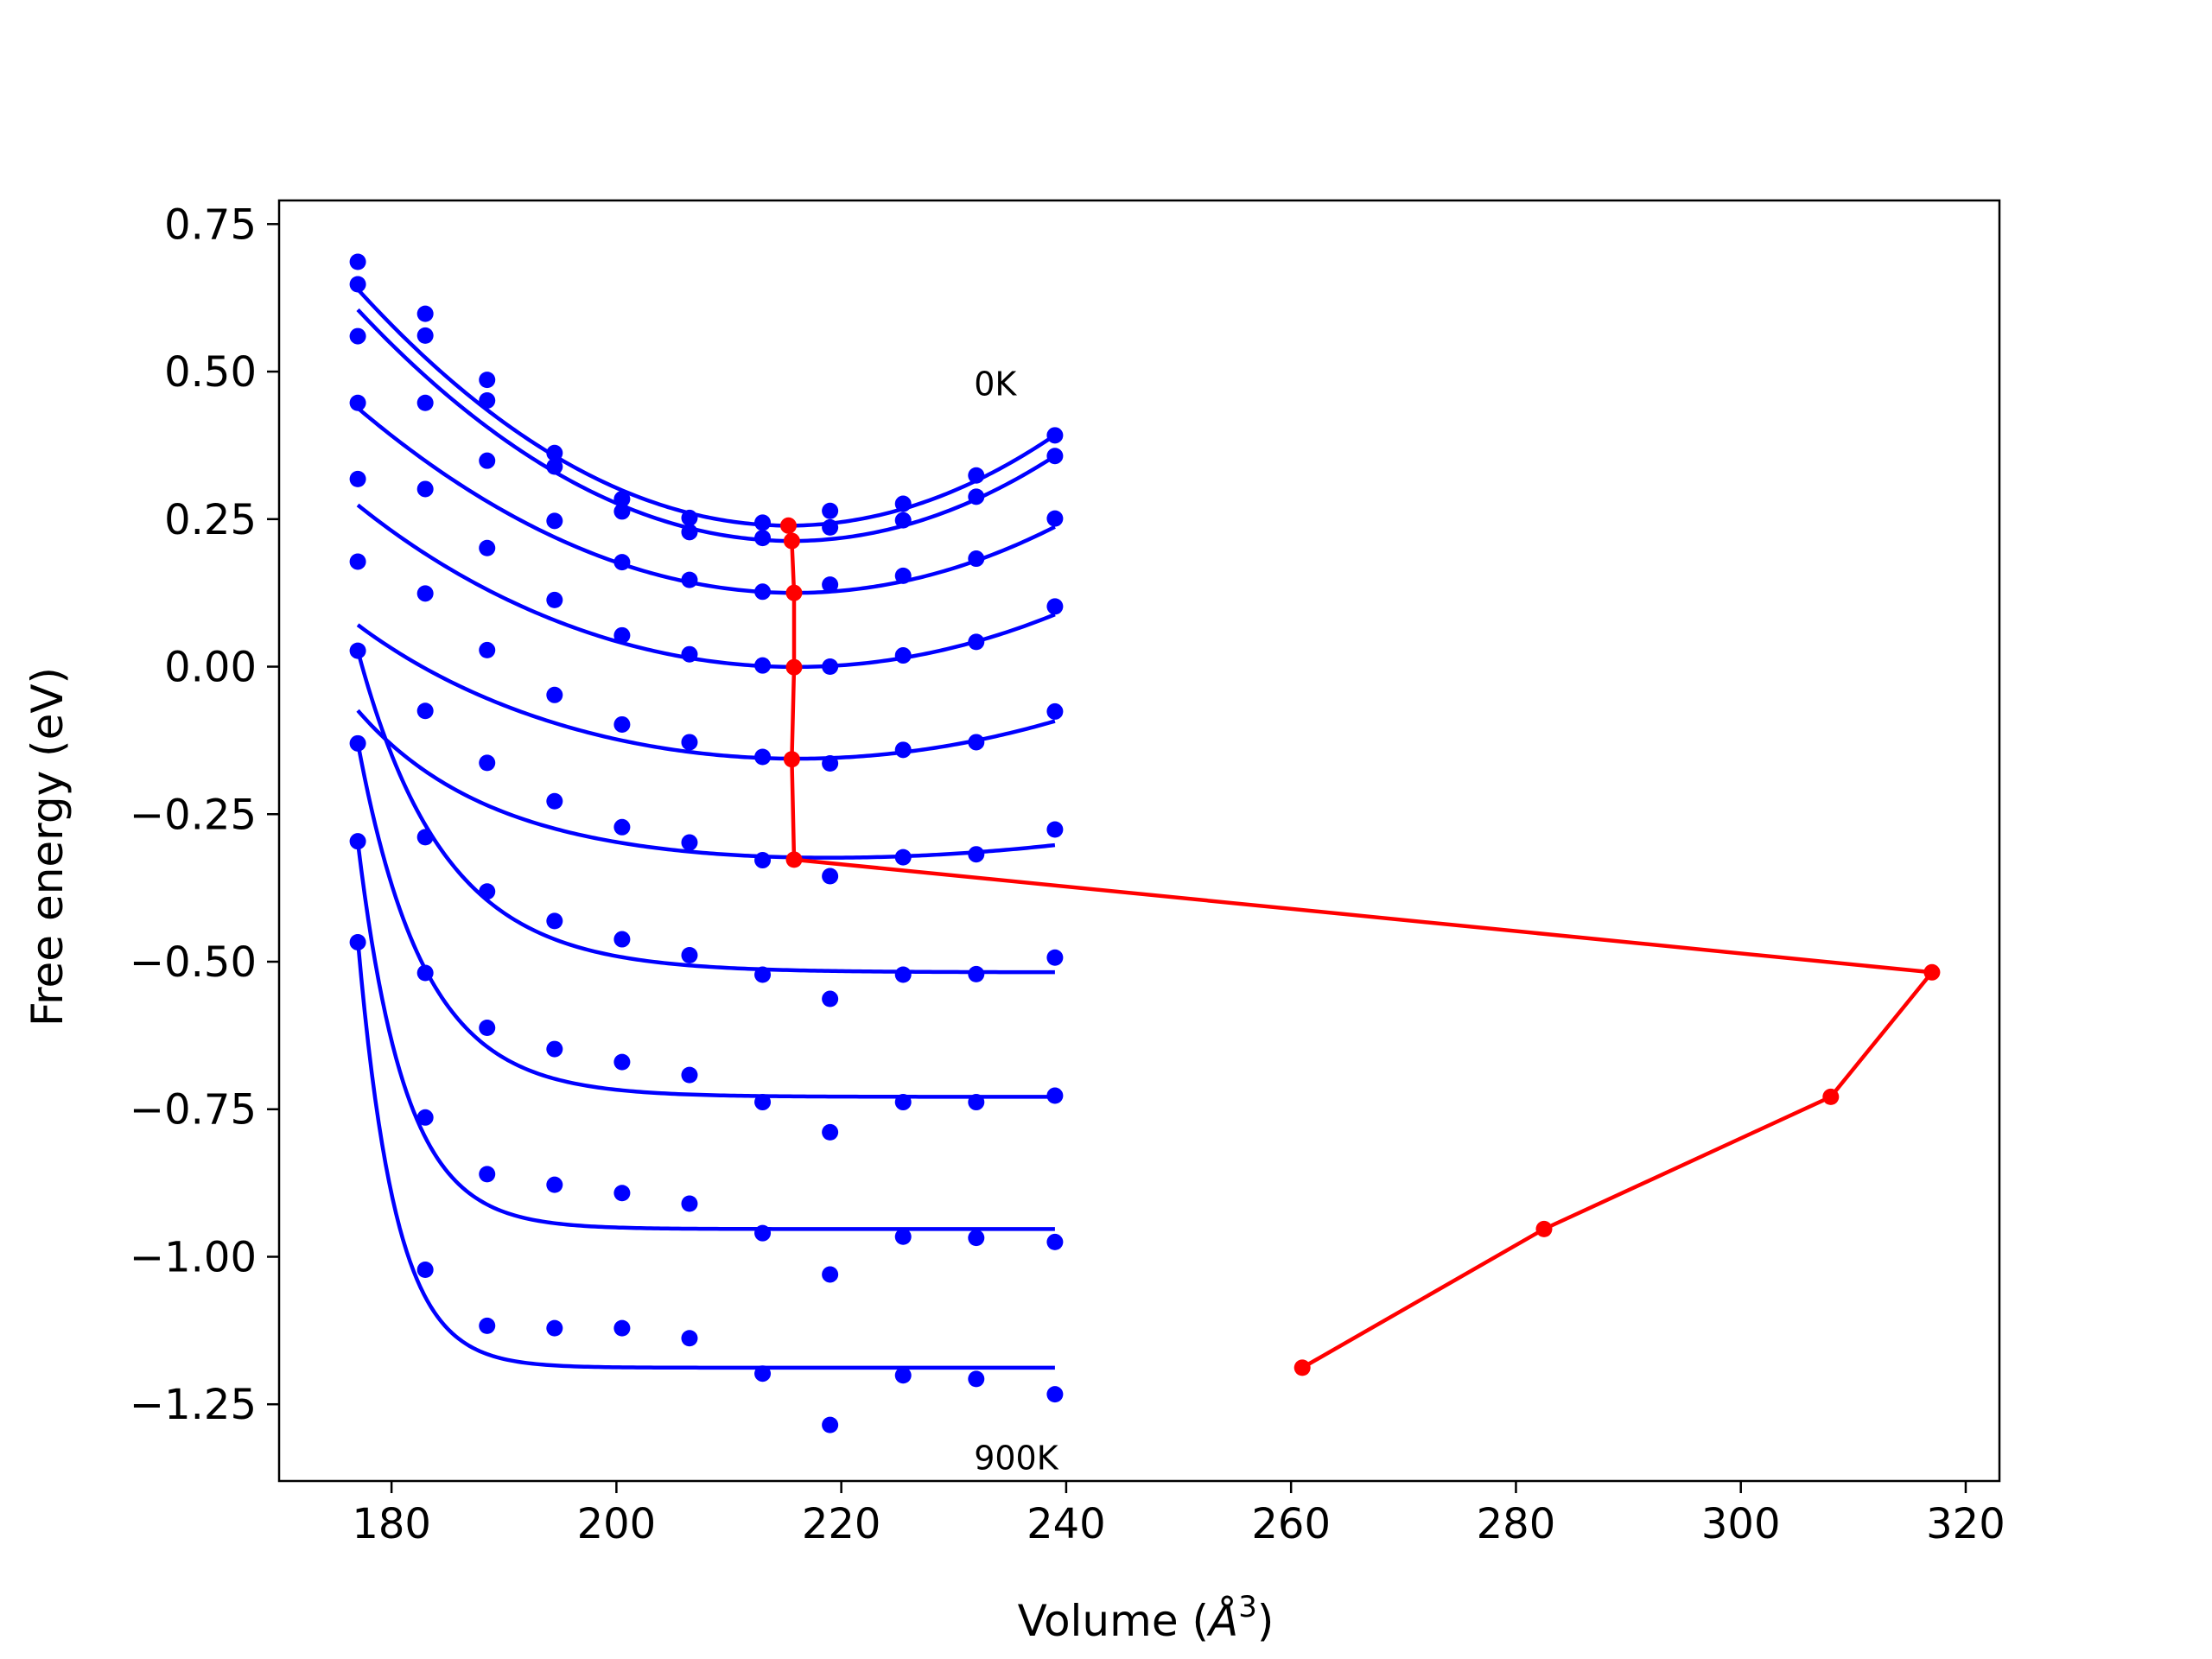  Describe the element at coordinates (1965, 1524) in the screenshot. I see `x-tick-label: 320` at that location.